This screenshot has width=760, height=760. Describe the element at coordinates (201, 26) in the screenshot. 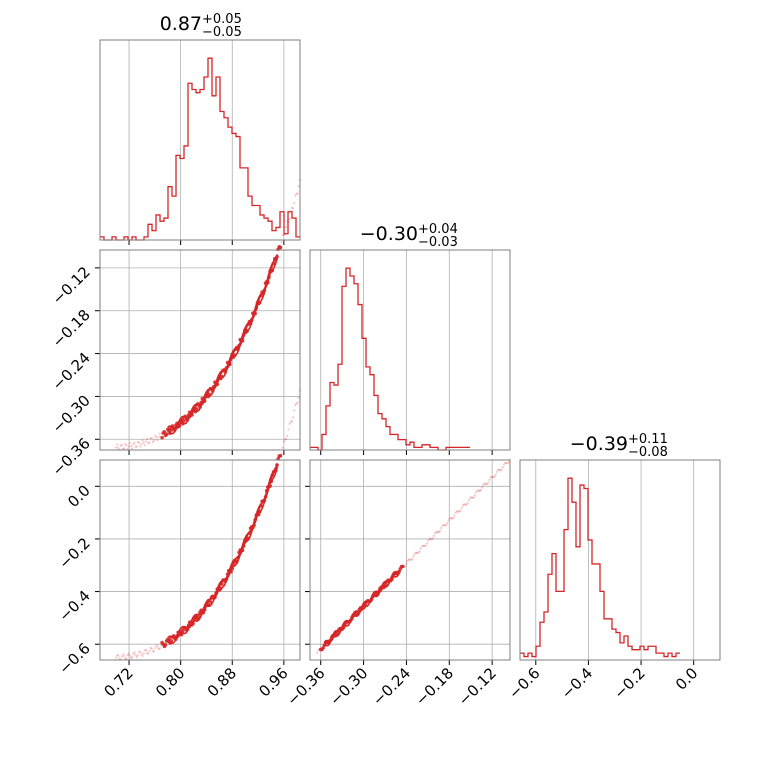

I see `title-param-0: 0.87 +0.05 −0.05` at that location.